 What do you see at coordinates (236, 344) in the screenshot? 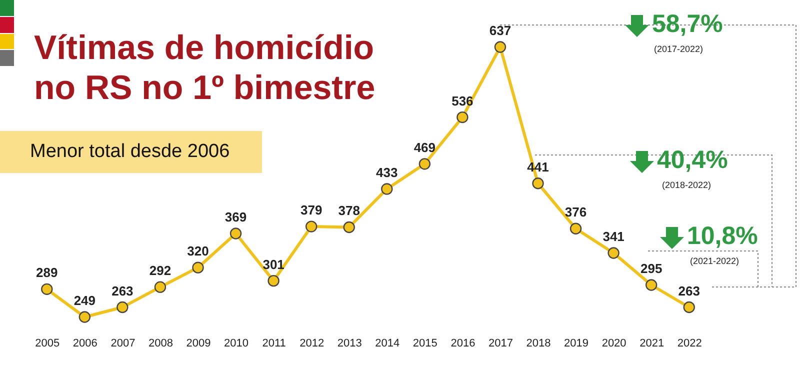
I see `x-tick-label: 2010` at bounding box center [236, 344].